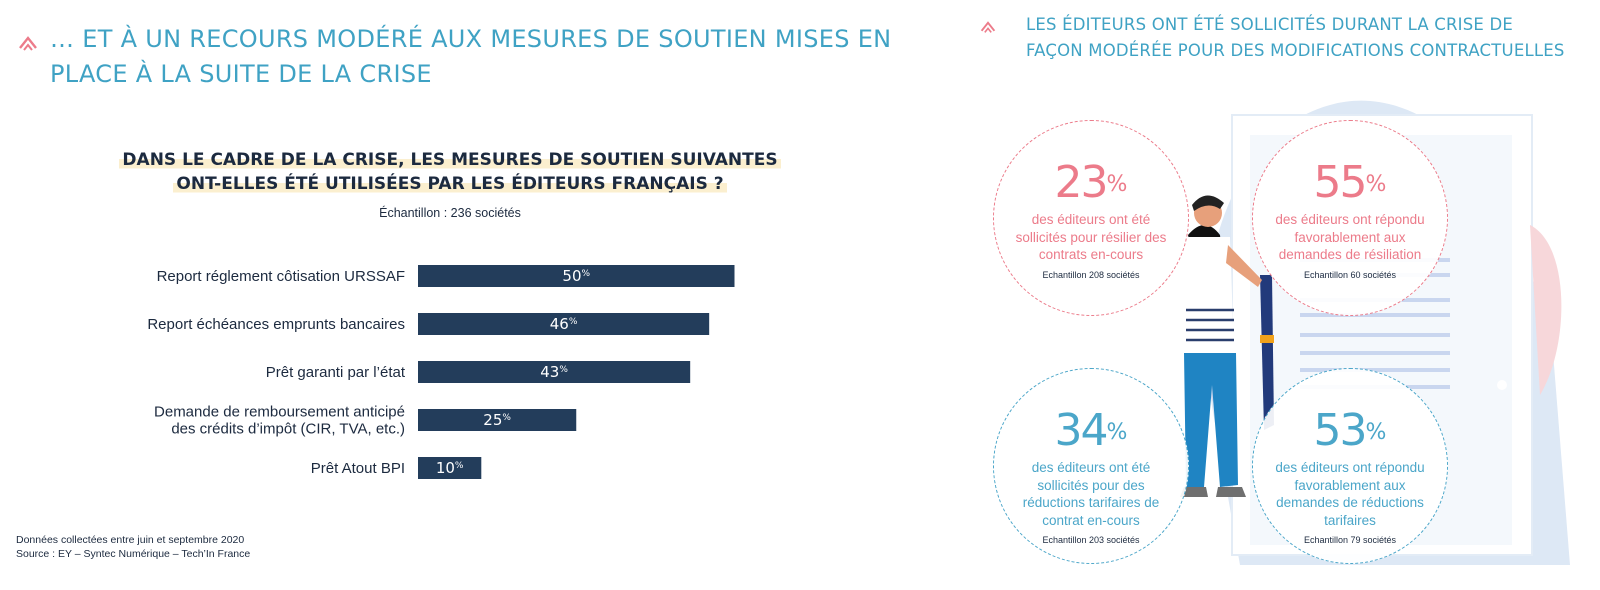 Image resolution: width=1600 pixels, height=590 pixels. What do you see at coordinates (358, 468) in the screenshot?
I see `bar-category-label: Prêt Atout BPI` at bounding box center [358, 468].